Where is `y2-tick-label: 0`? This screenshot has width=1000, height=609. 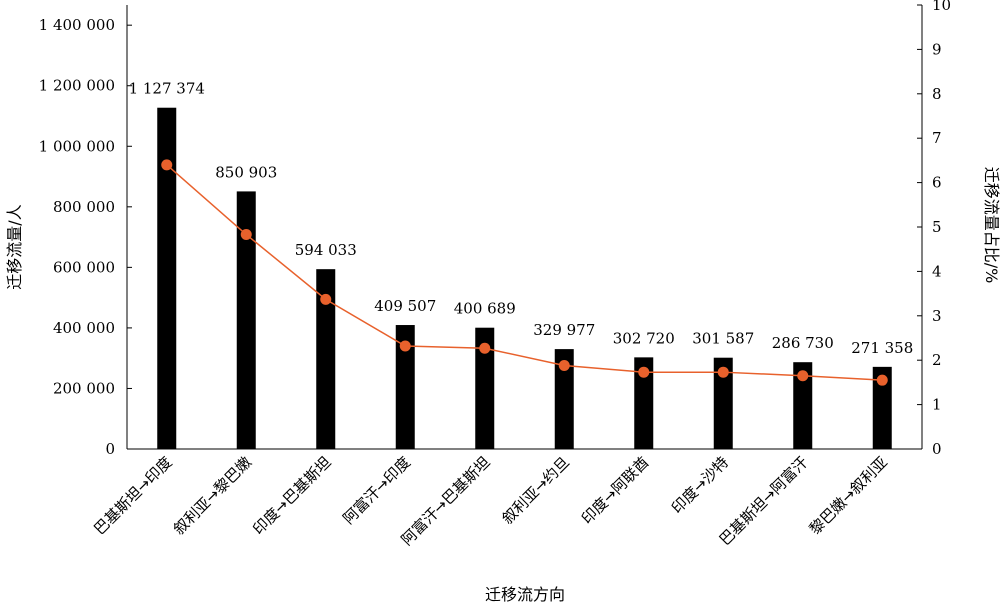 y2-tick-label: 0 is located at coordinates (937, 449).